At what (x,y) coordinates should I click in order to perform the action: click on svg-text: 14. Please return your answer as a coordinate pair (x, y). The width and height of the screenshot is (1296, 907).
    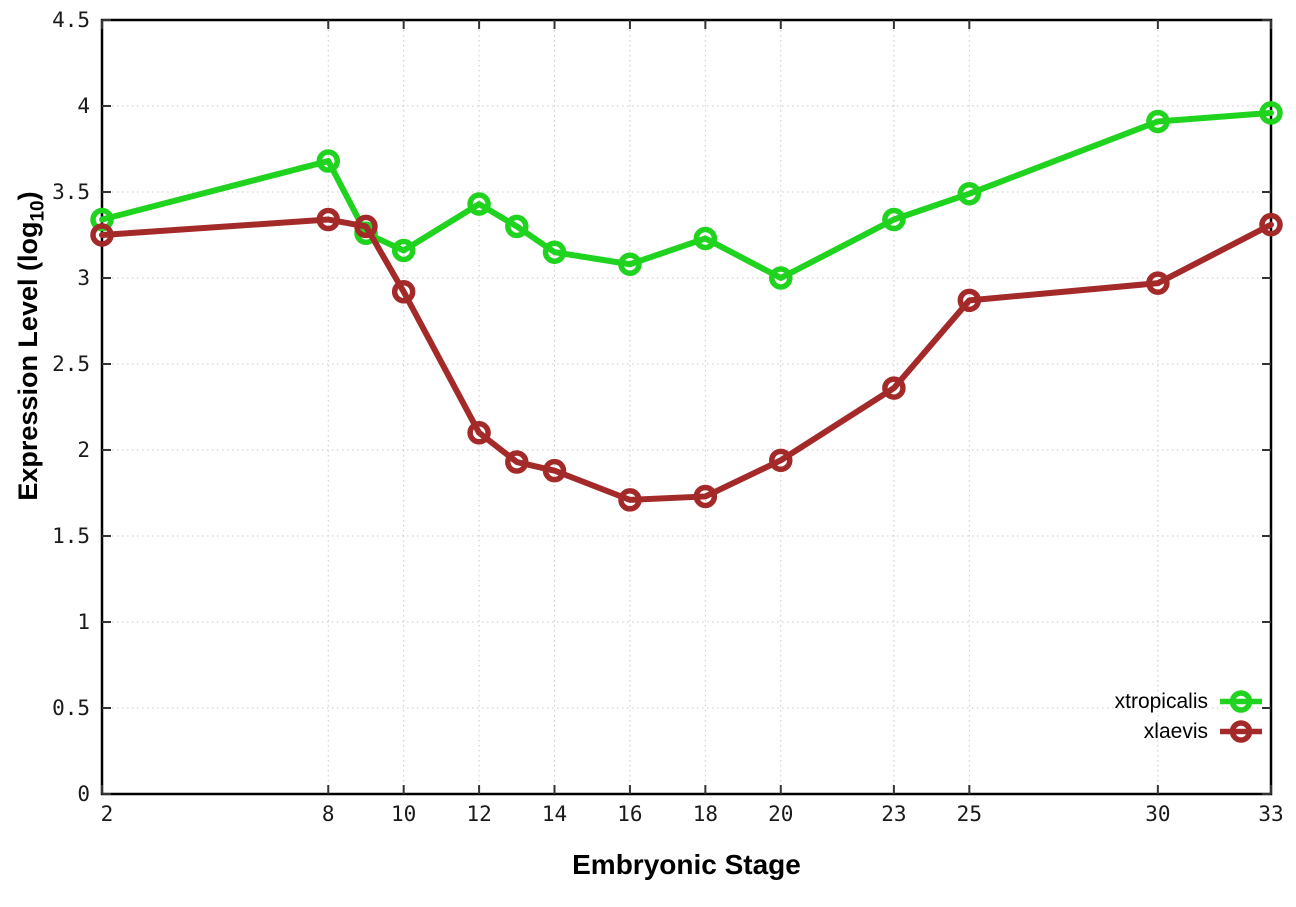
    Looking at the image, I should click on (554, 814).